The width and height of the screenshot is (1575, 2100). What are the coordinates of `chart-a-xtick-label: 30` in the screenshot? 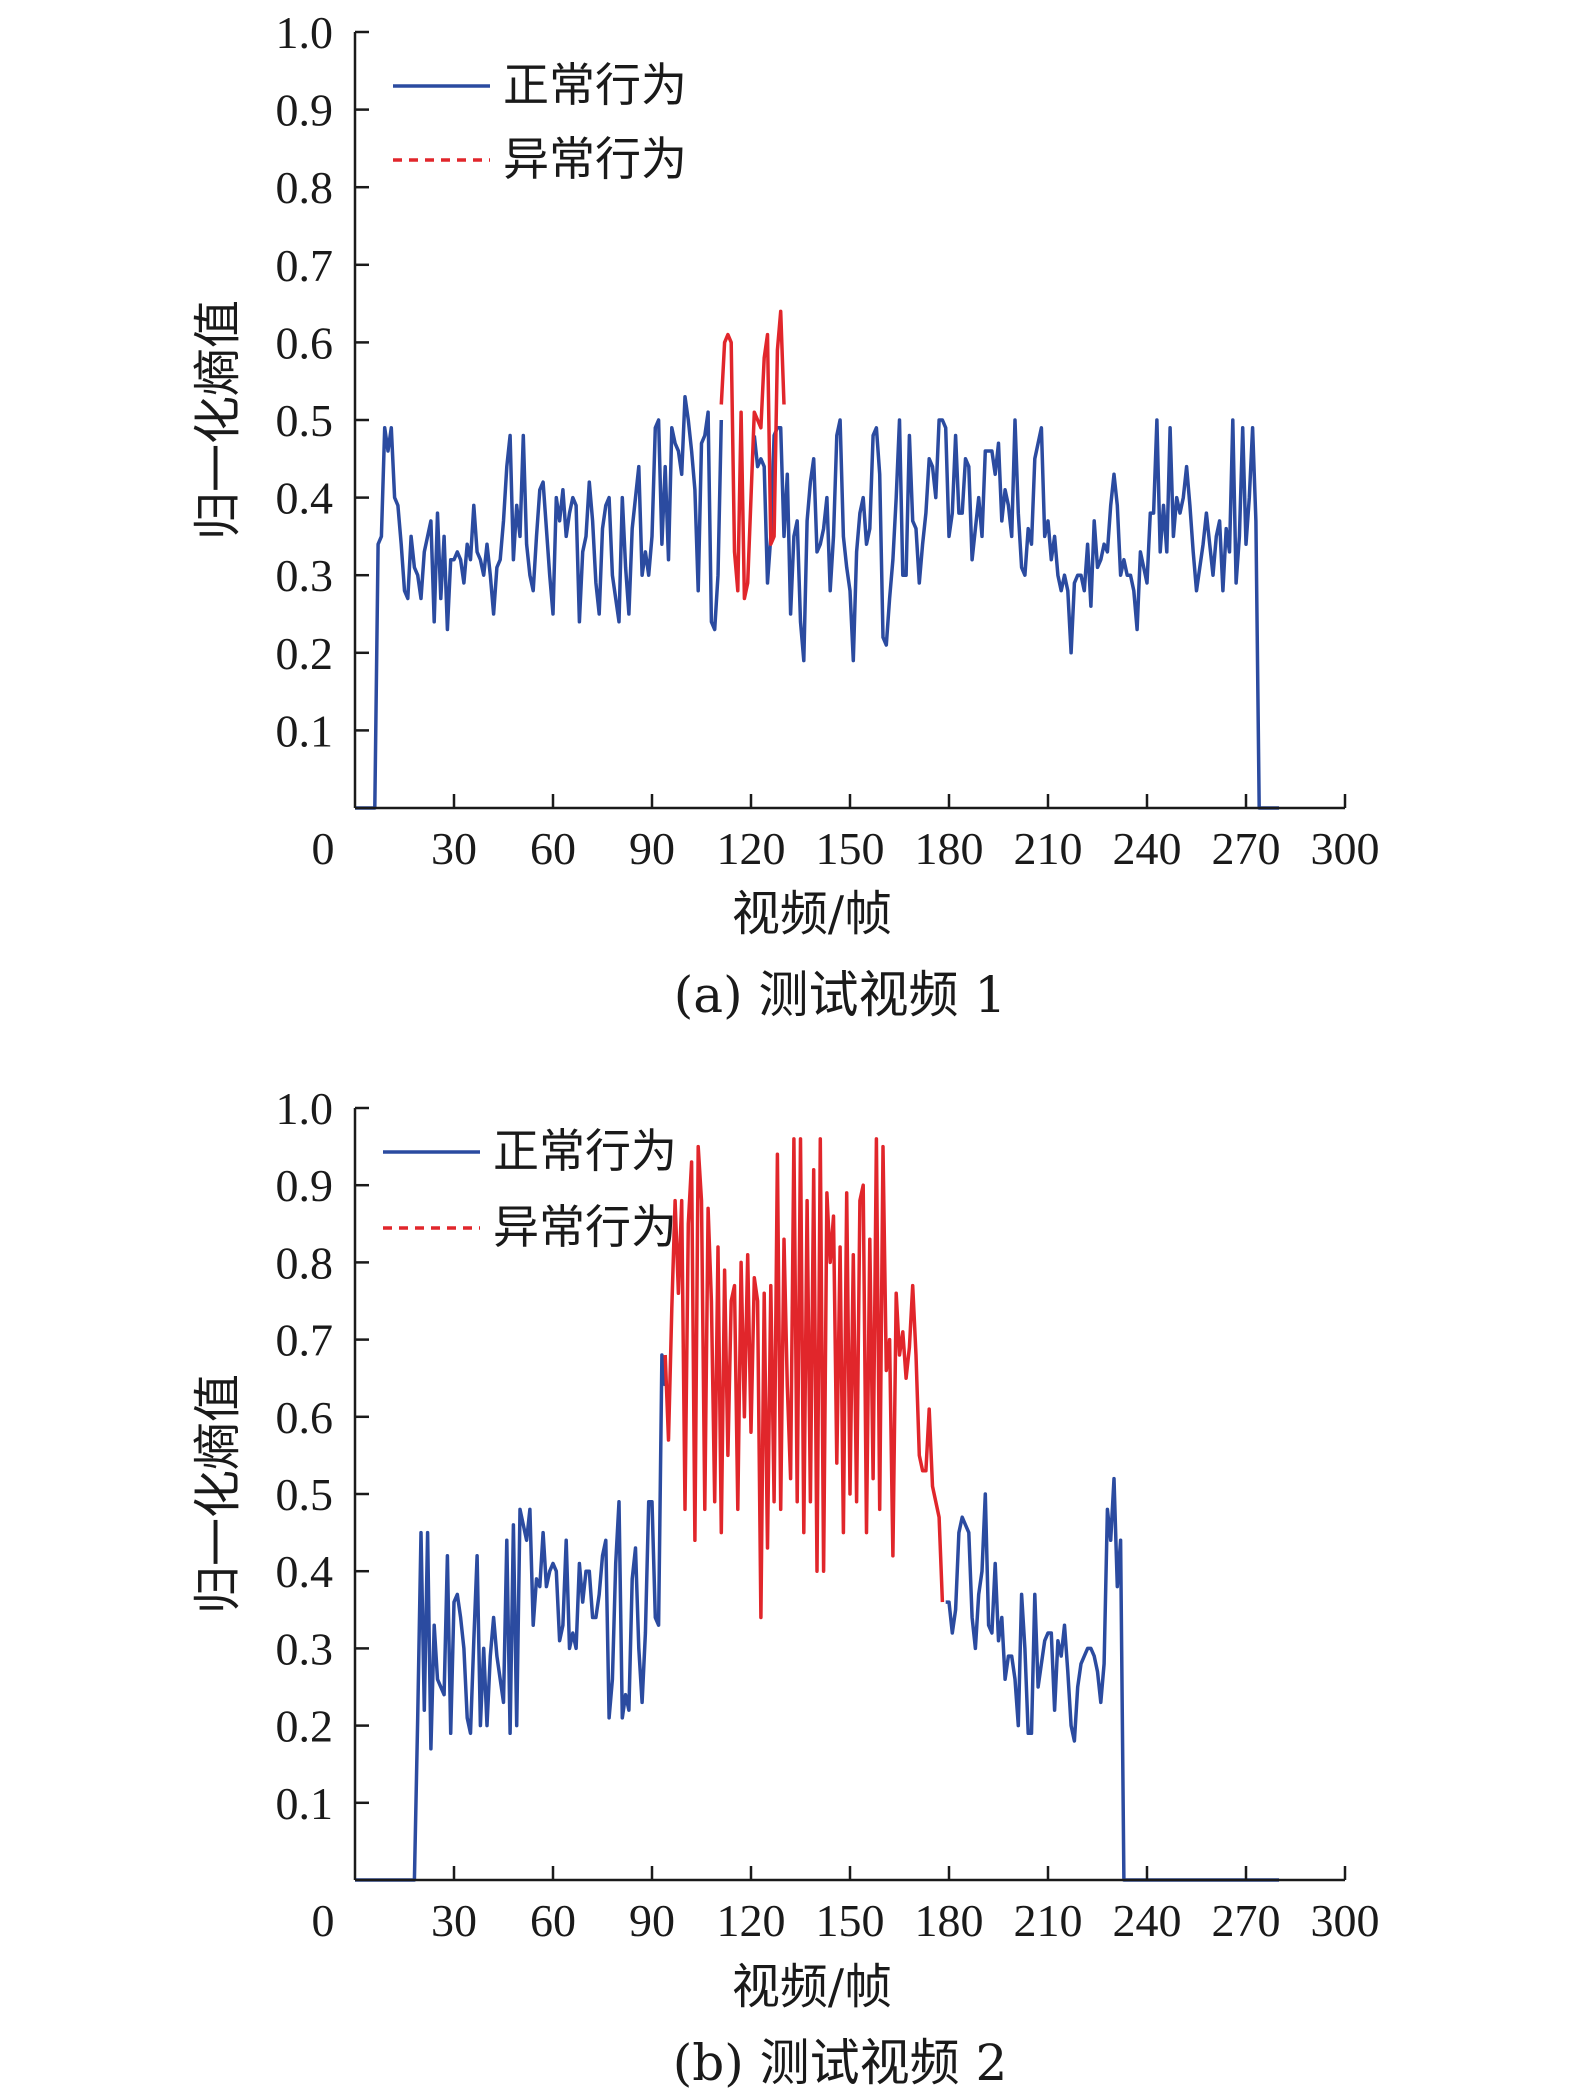 It's located at (454, 848).